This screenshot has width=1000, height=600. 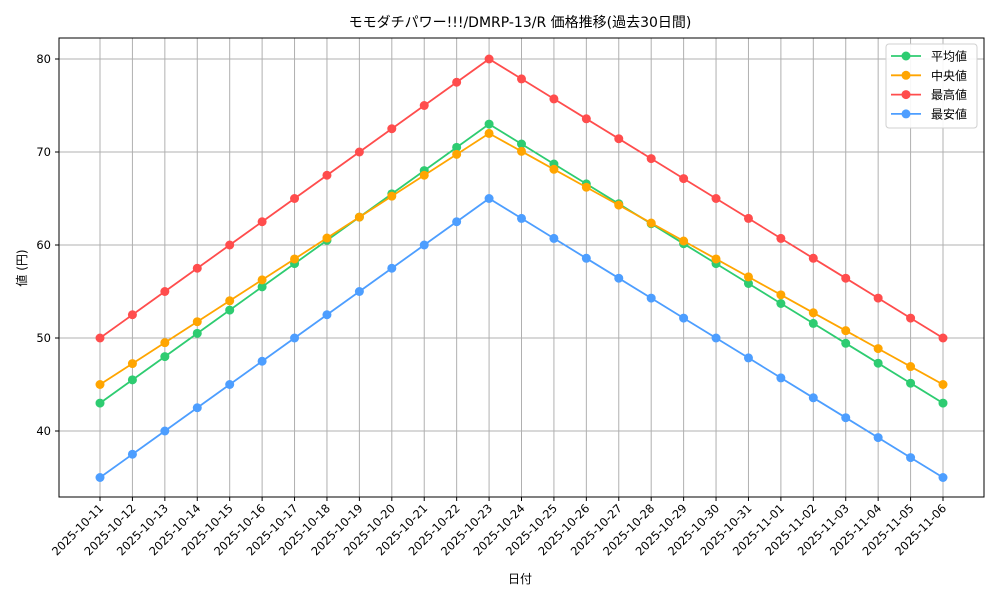 I want to click on y-tick-label: 50, so click(x=43, y=338).